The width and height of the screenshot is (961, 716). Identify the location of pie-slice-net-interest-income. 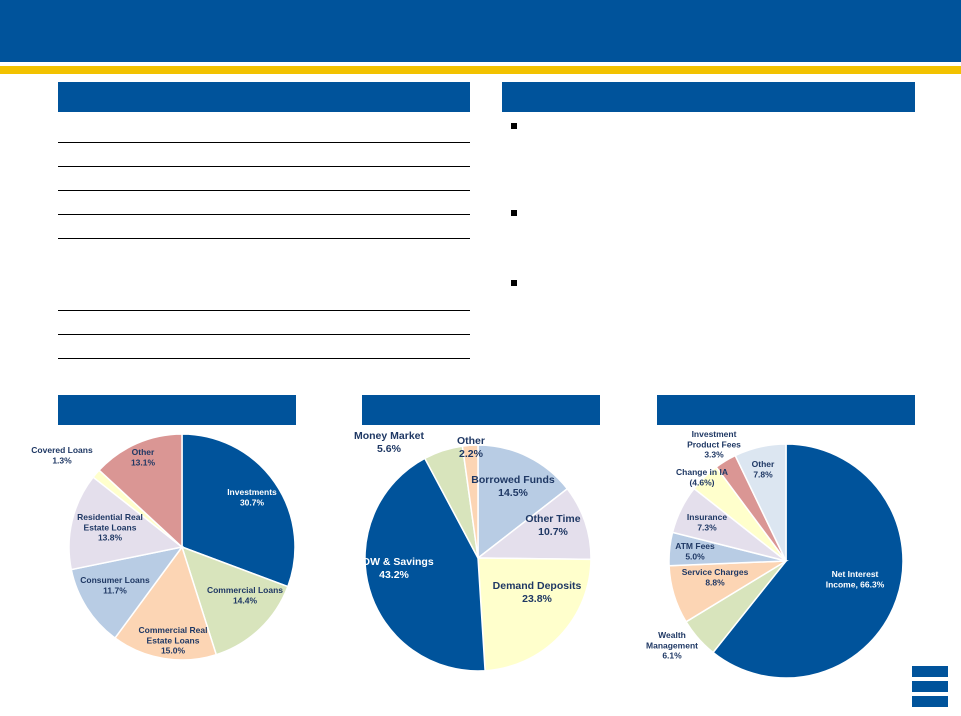
(807, 561).